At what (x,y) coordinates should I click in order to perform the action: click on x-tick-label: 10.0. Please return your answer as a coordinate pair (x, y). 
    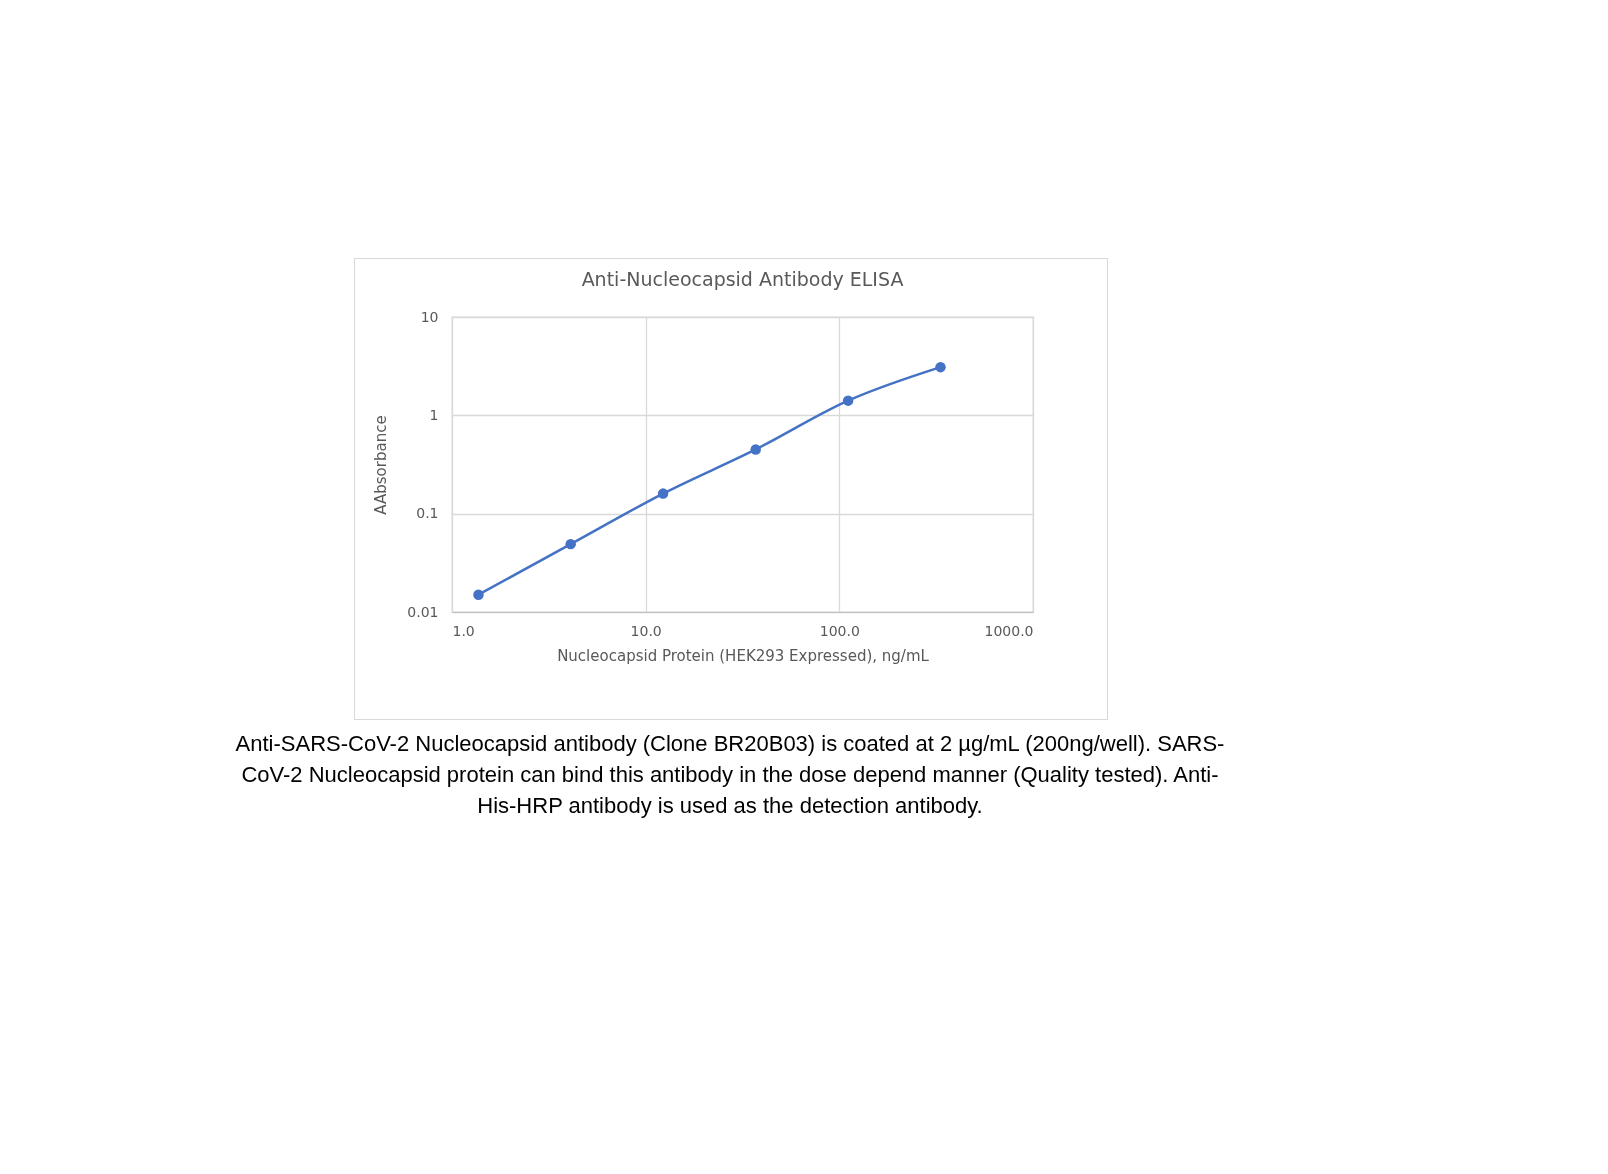
    Looking at the image, I should click on (646, 630).